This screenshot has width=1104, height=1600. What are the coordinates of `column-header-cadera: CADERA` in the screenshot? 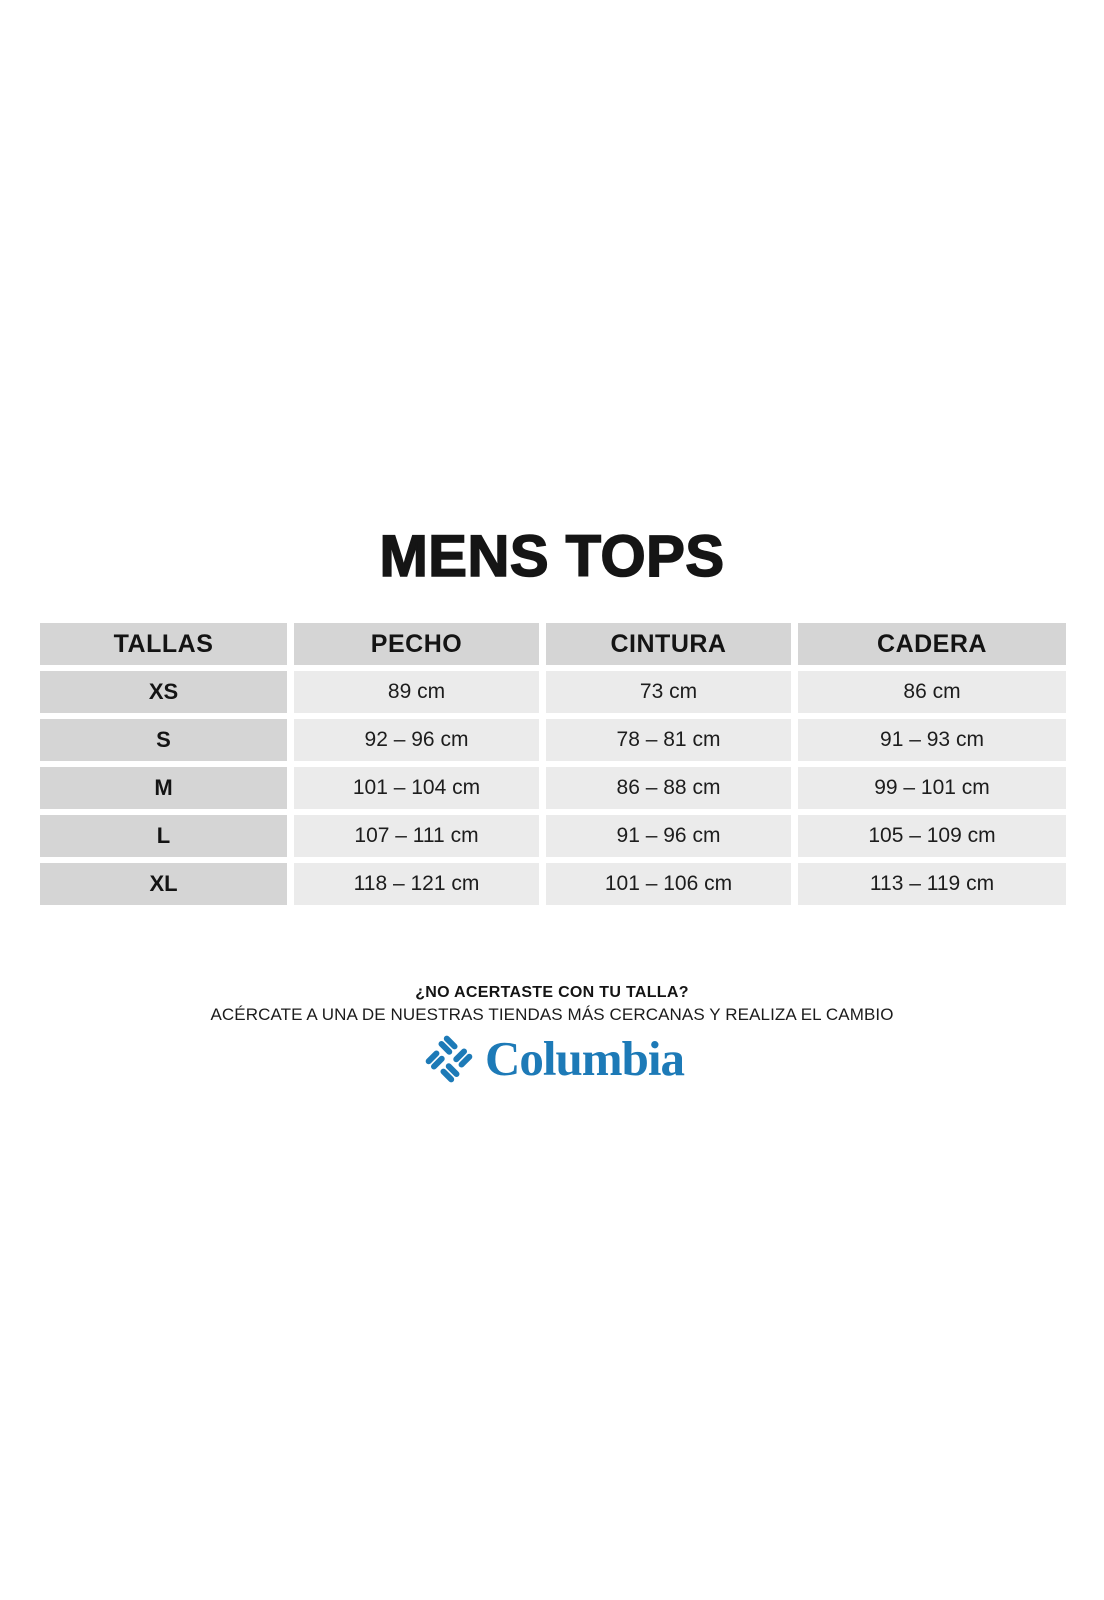 It's located at (932, 644).